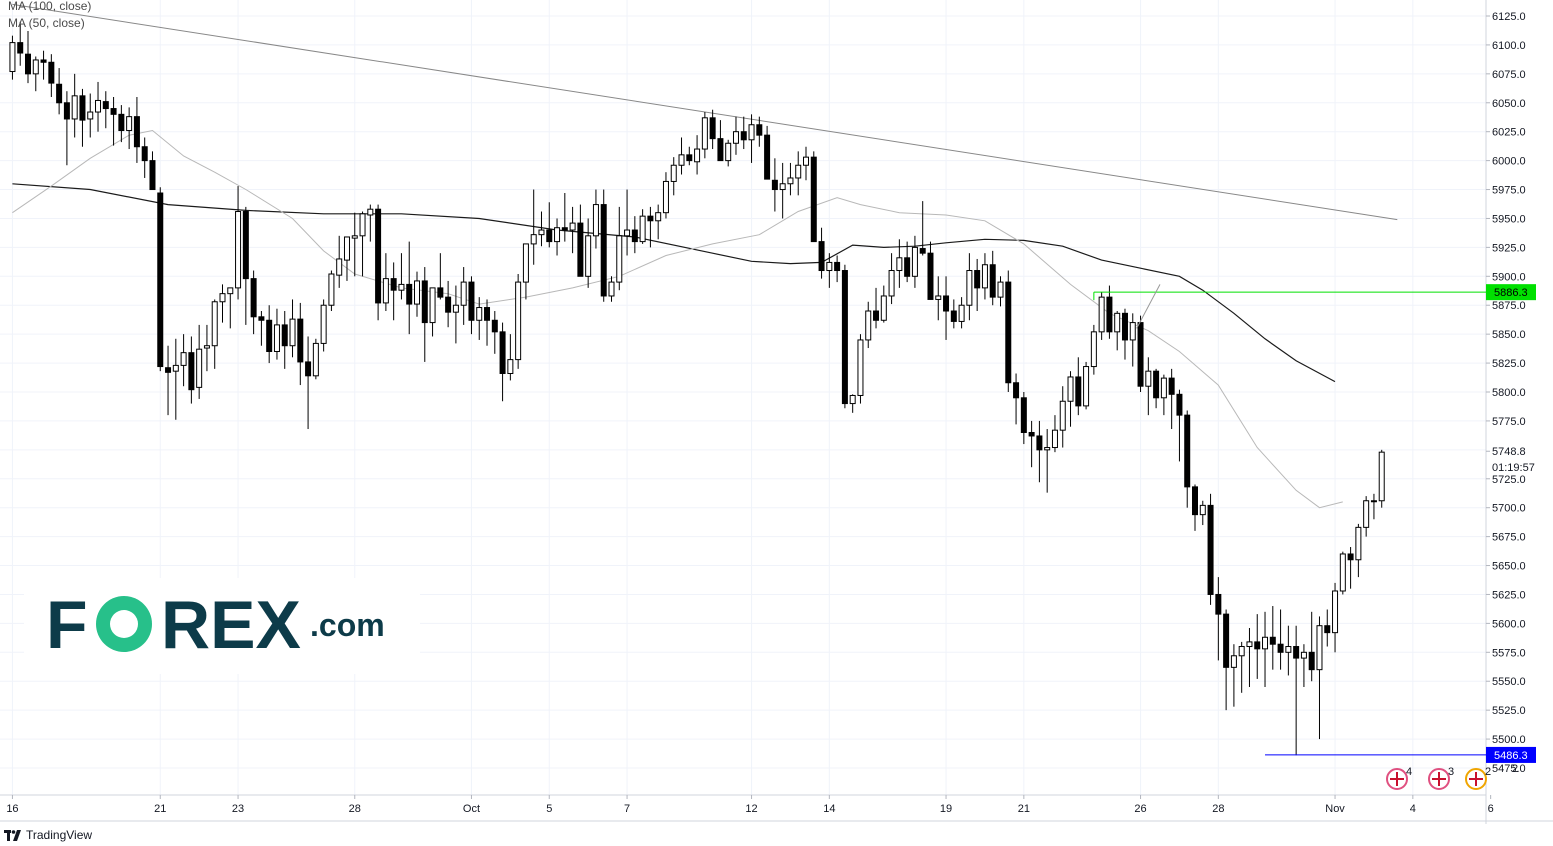  I want to click on last-price-label: 5748.8, so click(1509, 452).